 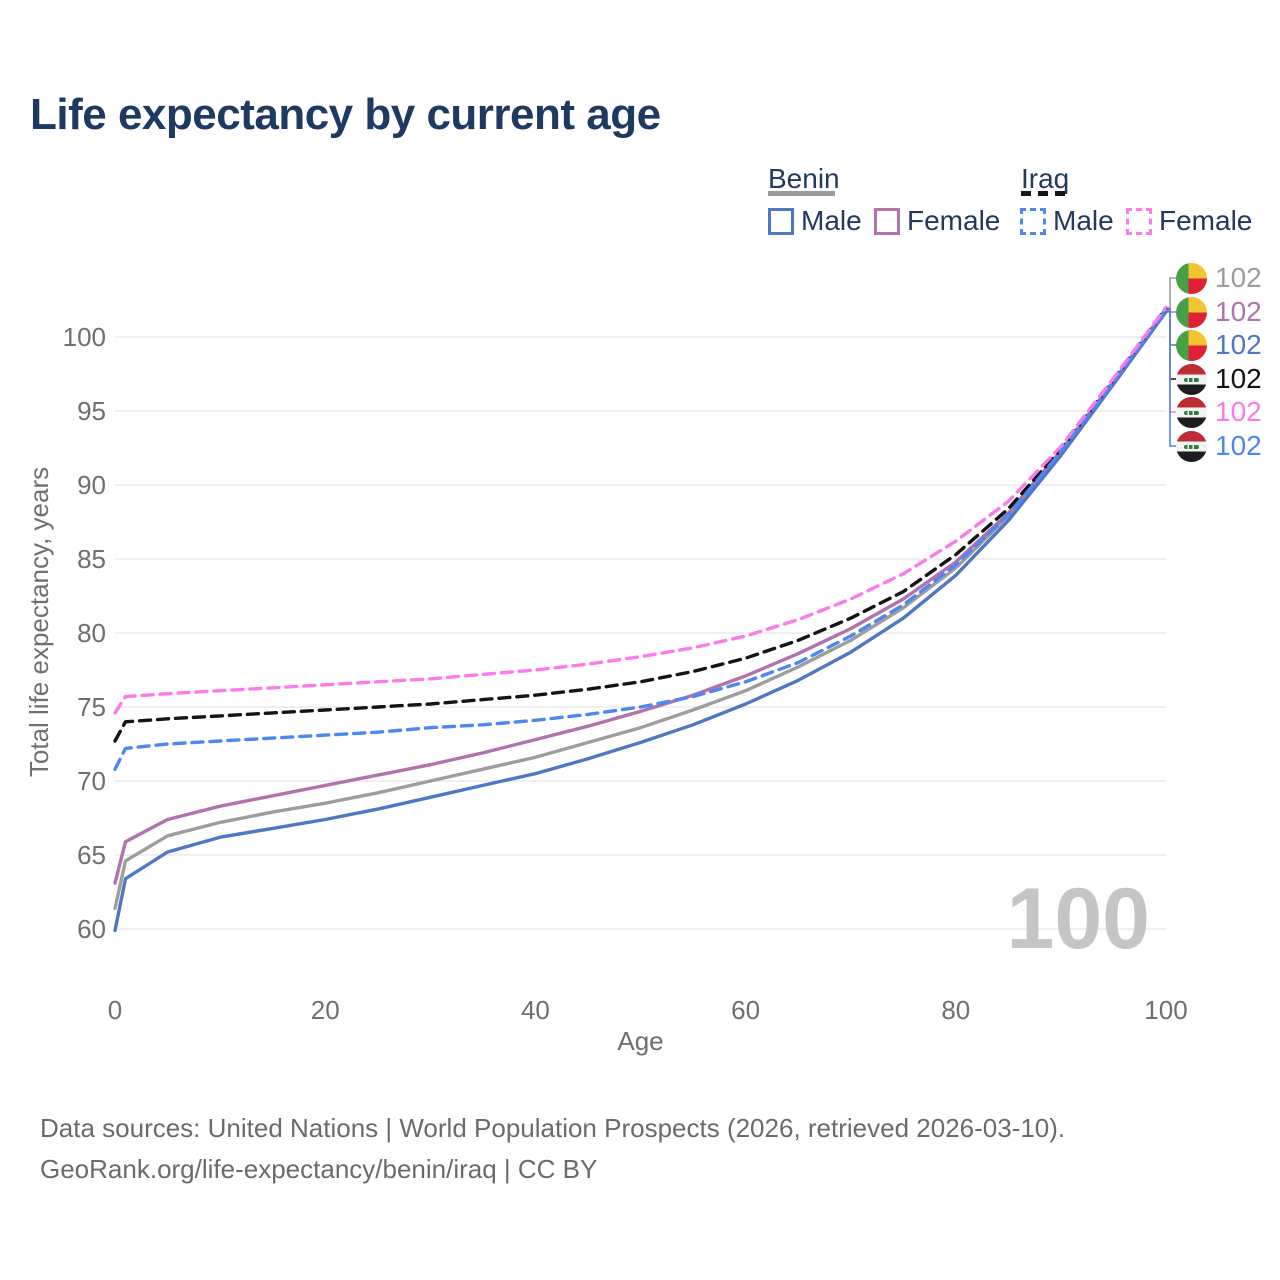 I want to click on end-label-benin-male: 102, so click(x=1219, y=345).